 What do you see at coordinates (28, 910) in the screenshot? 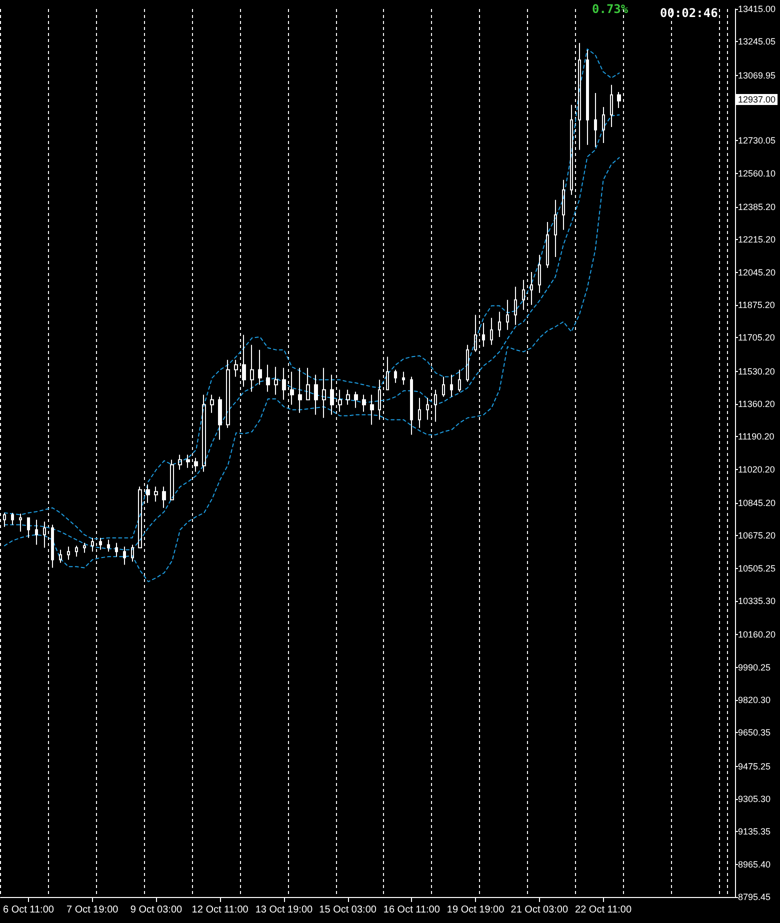
I see `x-tick-label: 6 Oct 11:00` at bounding box center [28, 910].